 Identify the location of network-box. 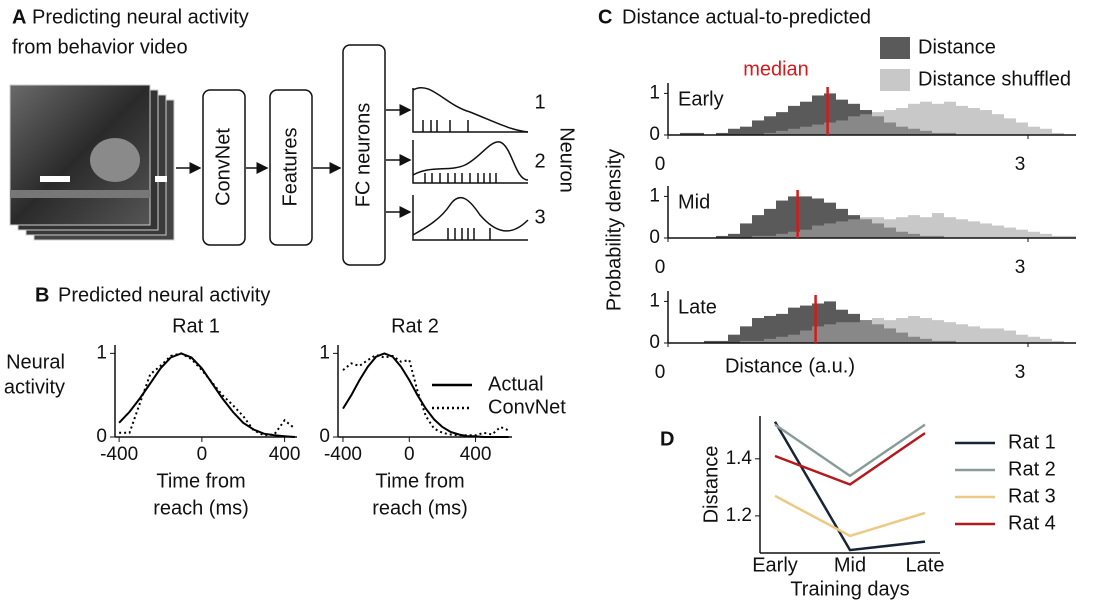
(224, 167).